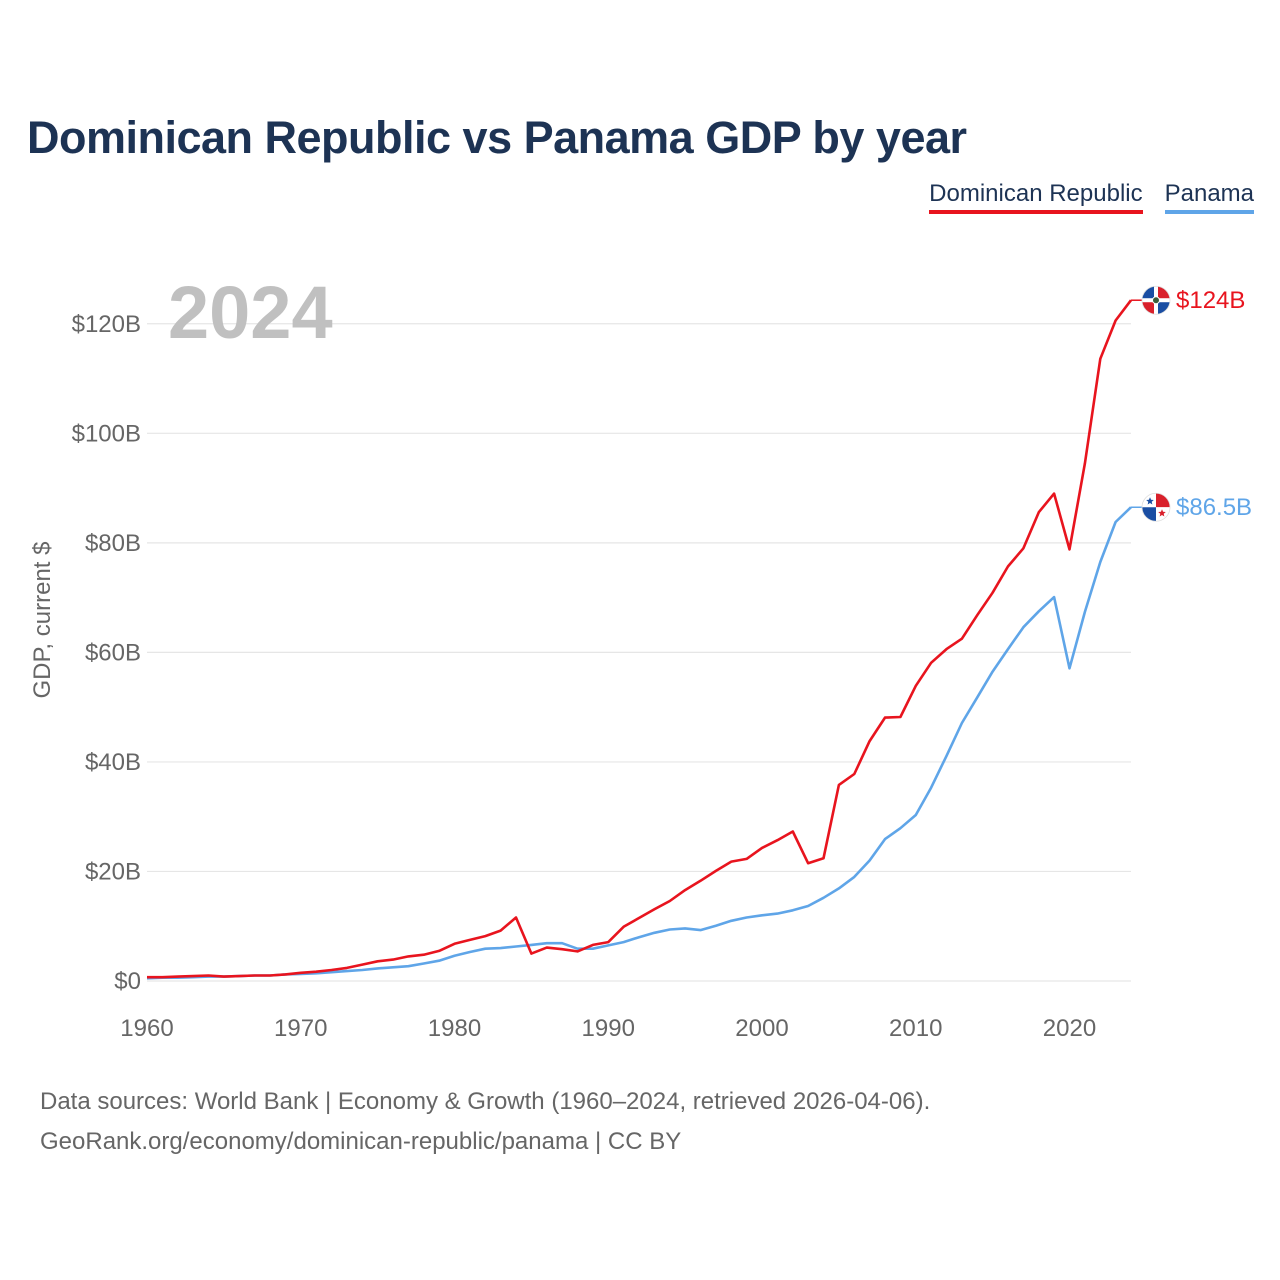  I want to click on legend-item-dominican-republic: Dominican Republic, so click(1036, 197).